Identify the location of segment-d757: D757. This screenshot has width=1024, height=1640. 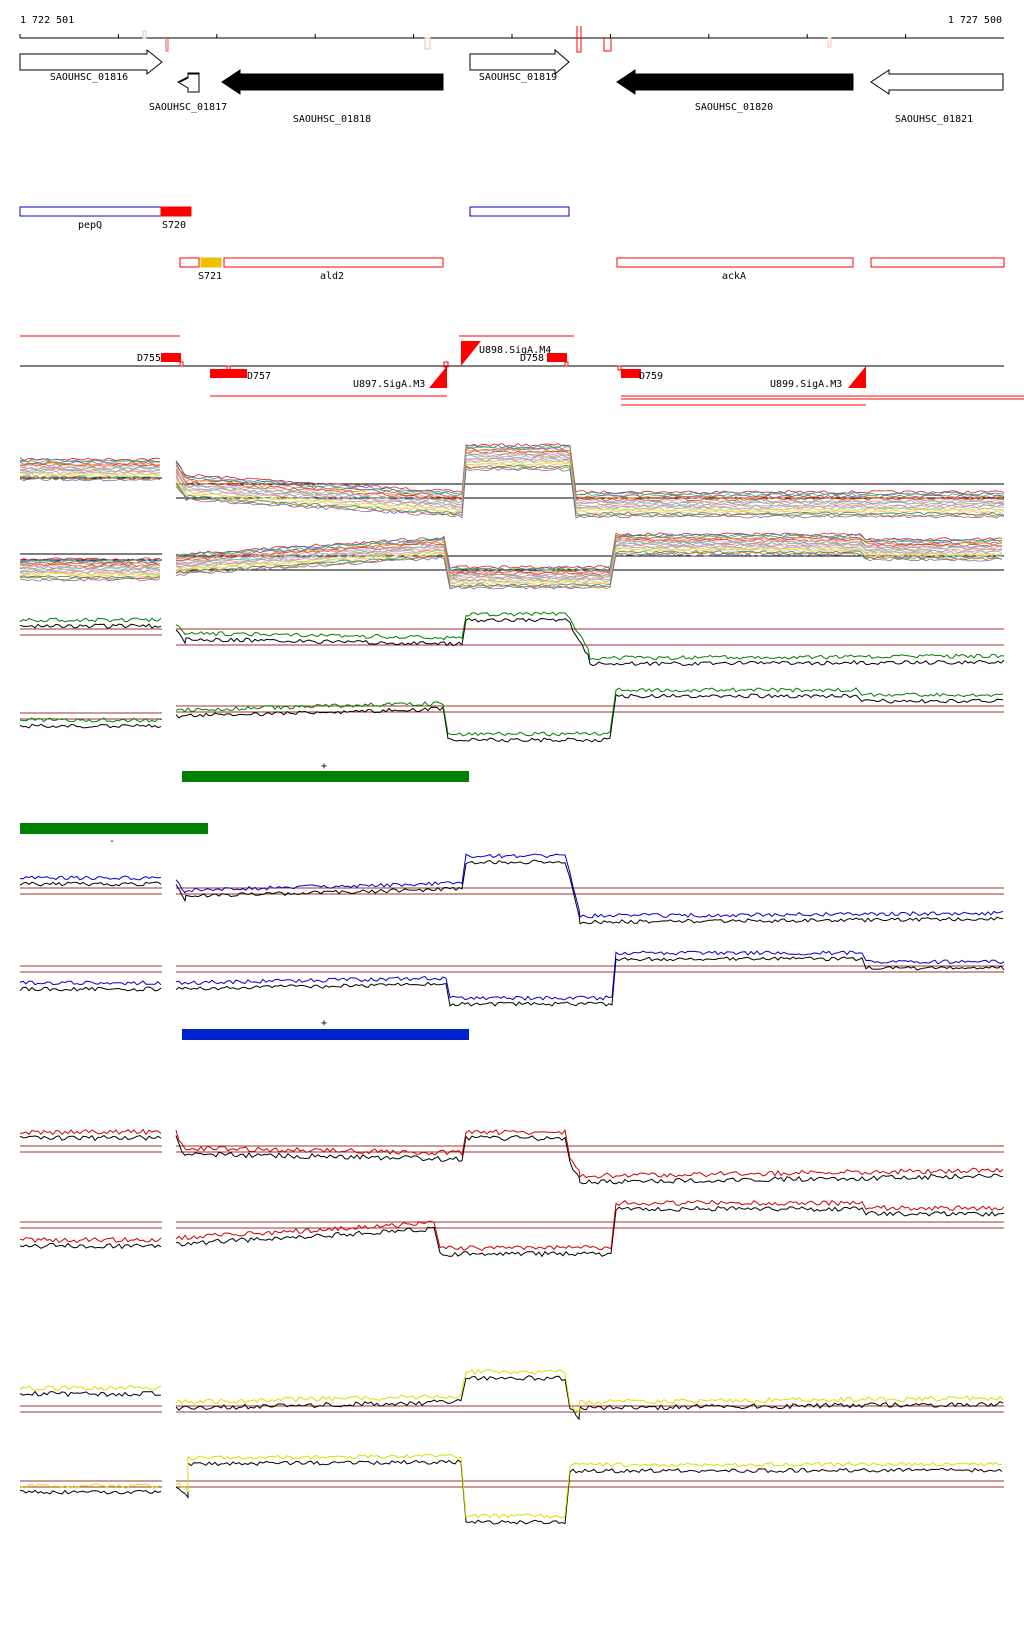
(240, 373).